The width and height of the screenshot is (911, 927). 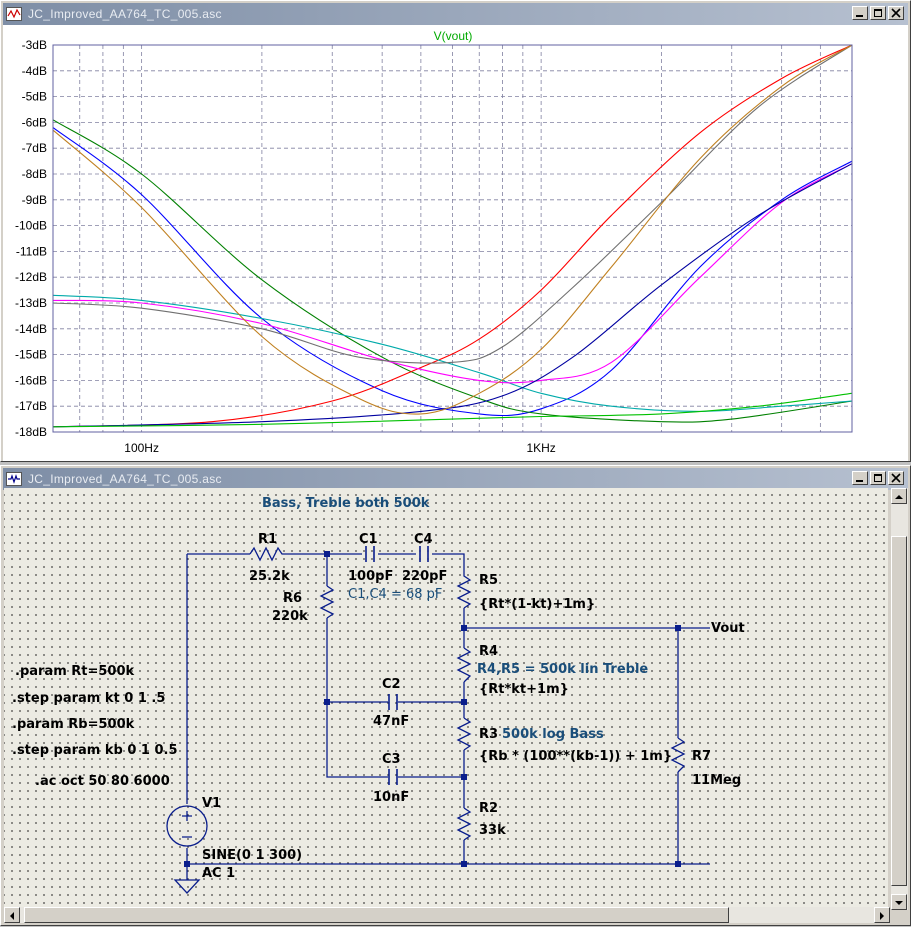 I want to click on vertical-scrollbar, so click(x=899, y=699).